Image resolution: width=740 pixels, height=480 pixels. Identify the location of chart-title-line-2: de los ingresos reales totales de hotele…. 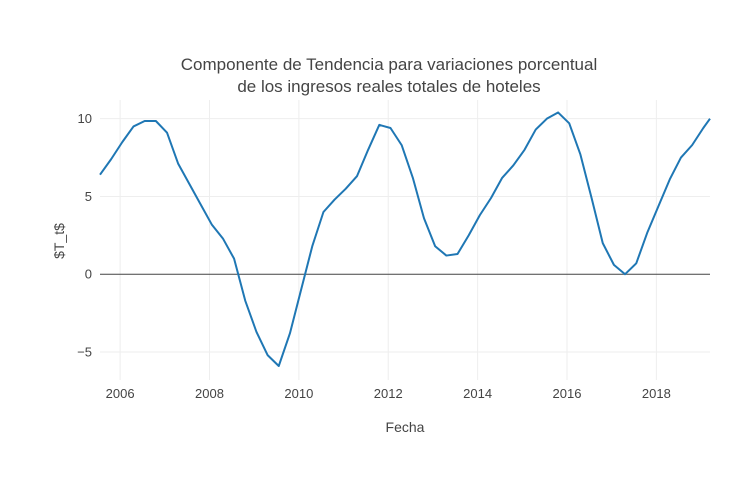
(388, 86).